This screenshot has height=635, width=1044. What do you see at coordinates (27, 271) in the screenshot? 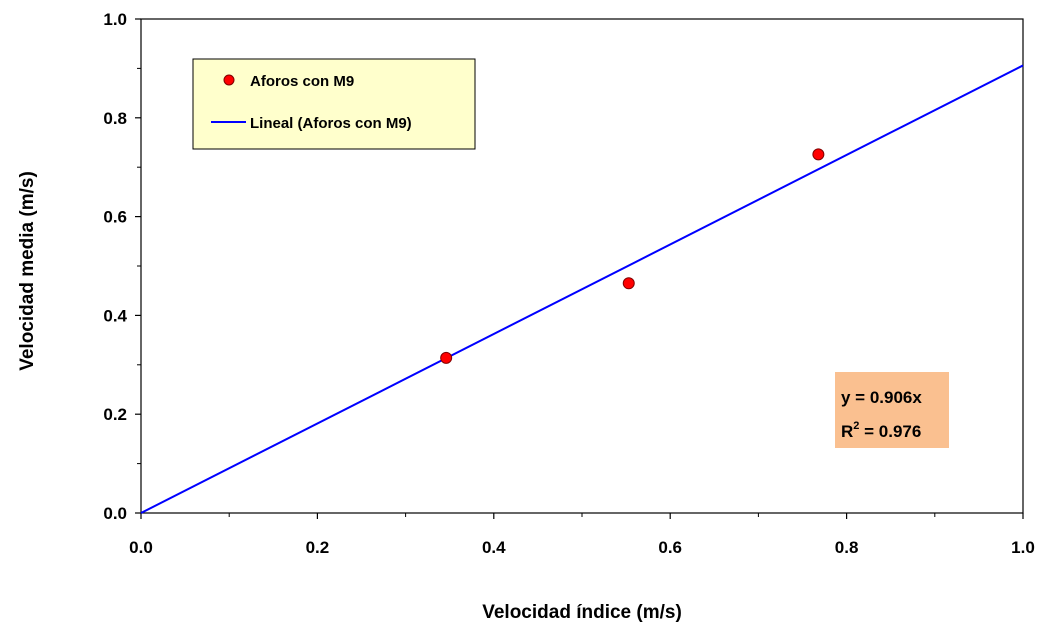
I see `y-axis-title: Velocidad media (m/s)` at bounding box center [27, 271].